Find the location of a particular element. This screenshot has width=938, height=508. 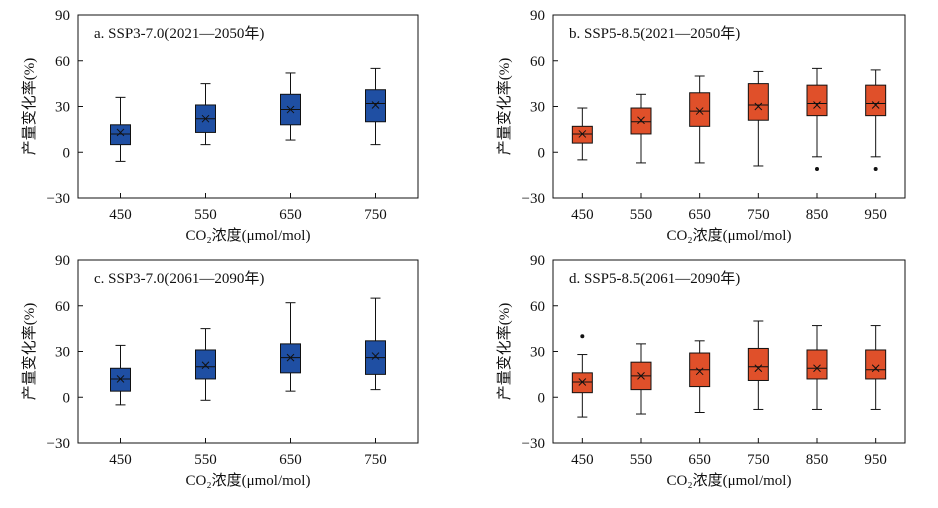

panel-title: b. SSP5-8.5(2021—2050年) is located at coordinates (654, 33).